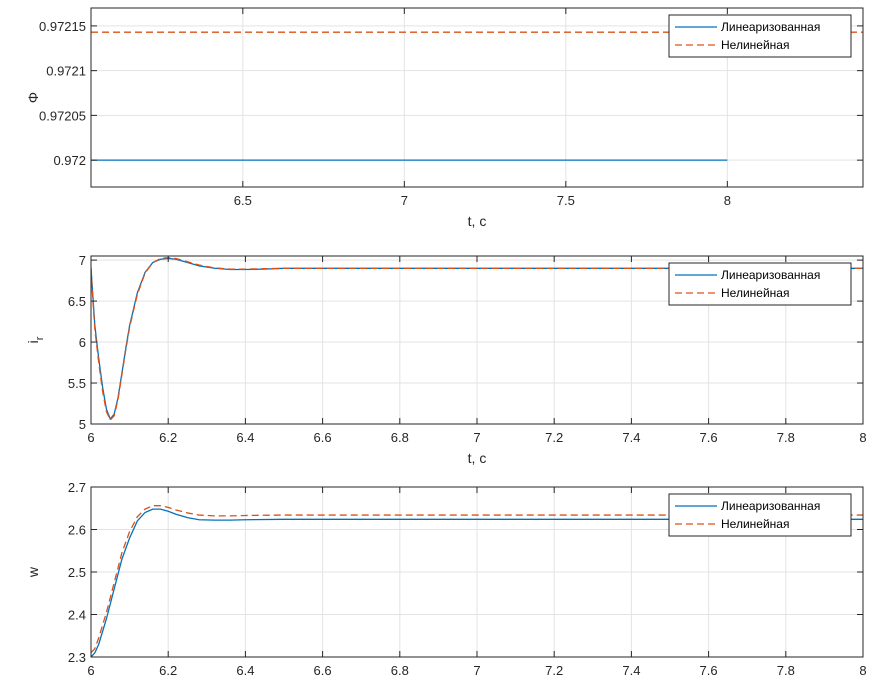 Image resolution: width=874 pixels, height=684 pixels. I want to click on y-tick-label: 2.6, so click(77, 530).